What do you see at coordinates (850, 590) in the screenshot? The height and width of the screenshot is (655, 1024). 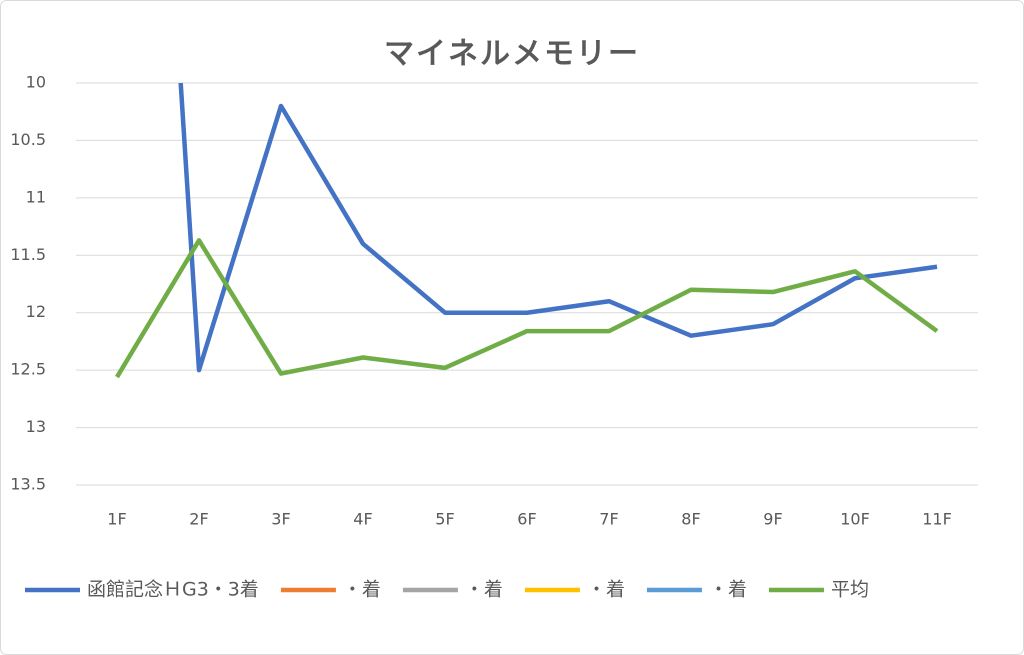 I see `legend-label: 平均` at bounding box center [850, 590].